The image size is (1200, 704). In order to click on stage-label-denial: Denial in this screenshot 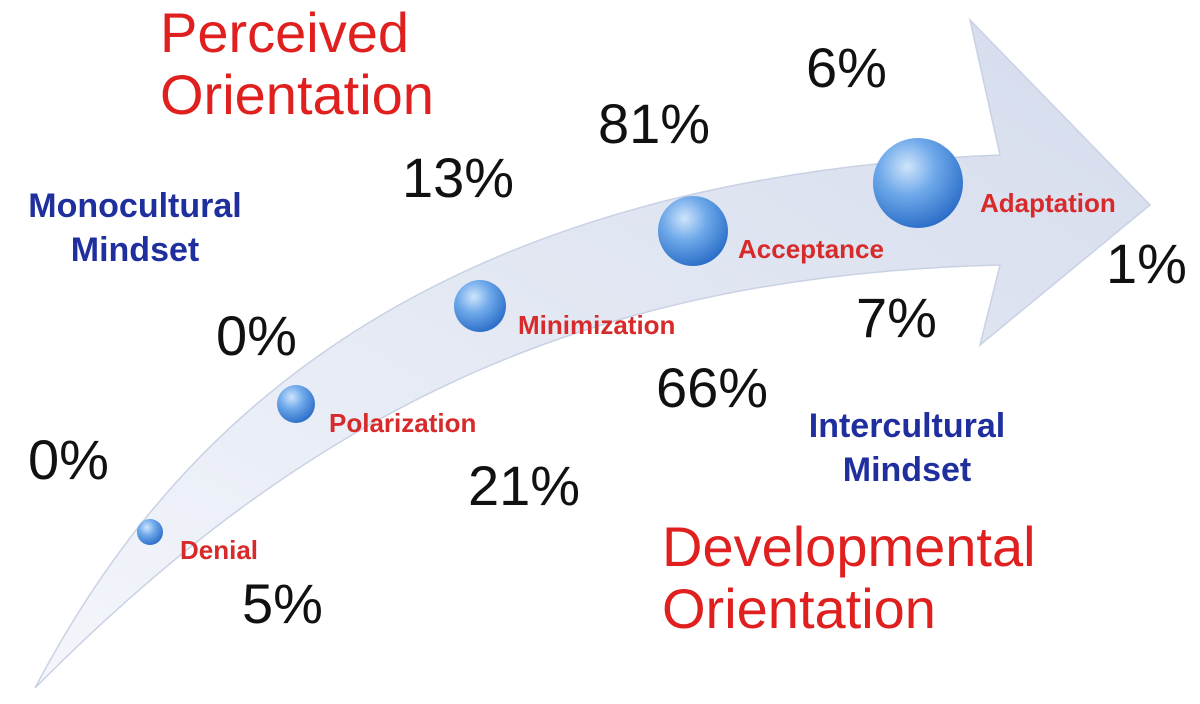, I will do `click(219, 550)`.